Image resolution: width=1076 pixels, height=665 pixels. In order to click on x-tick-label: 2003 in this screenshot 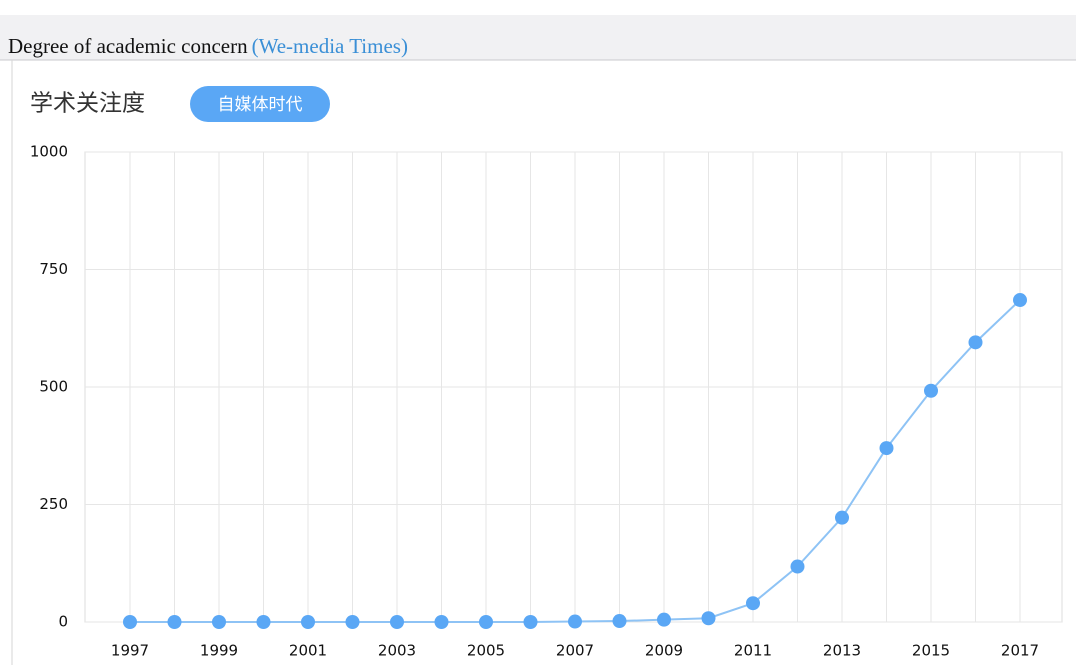, I will do `click(397, 651)`.